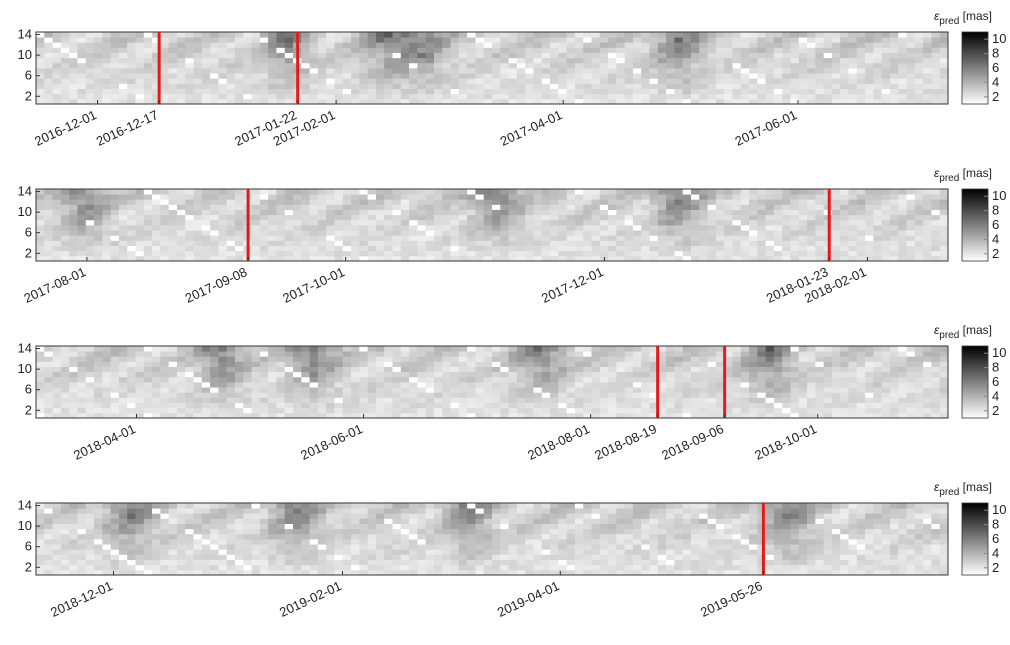 This screenshot has height=645, width=1010. What do you see at coordinates (25, 348) in the screenshot?
I see `y-tick-label: 14` at bounding box center [25, 348].